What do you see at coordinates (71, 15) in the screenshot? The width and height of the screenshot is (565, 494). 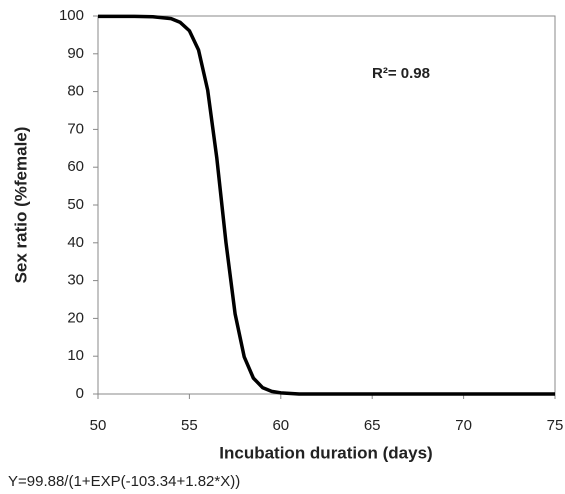 I see `y-tick-label: 100` at bounding box center [71, 15].